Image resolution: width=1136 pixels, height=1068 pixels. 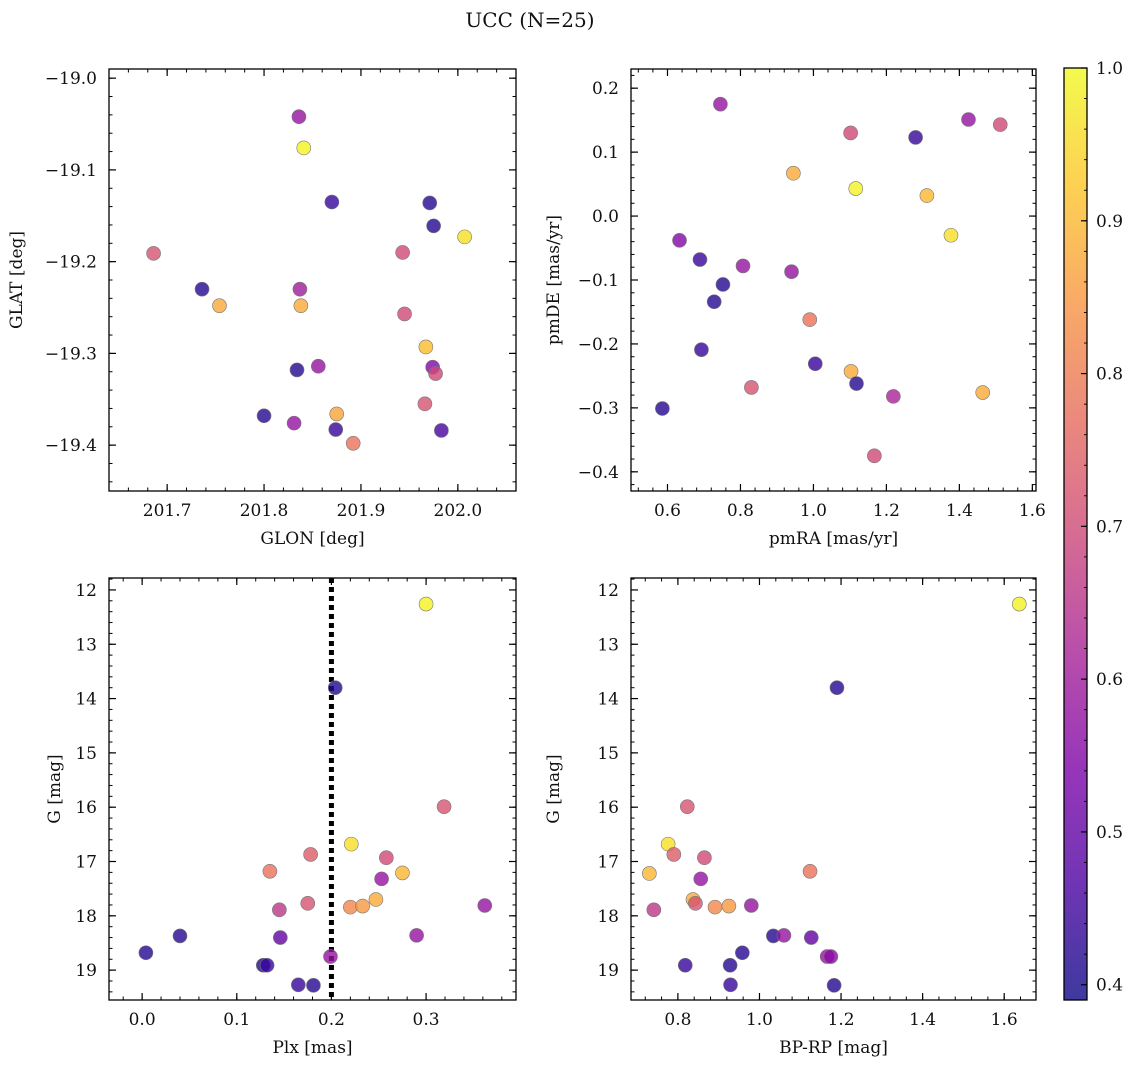 I want to click on x-tick-label: 202.0, so click(x=458, y=511).